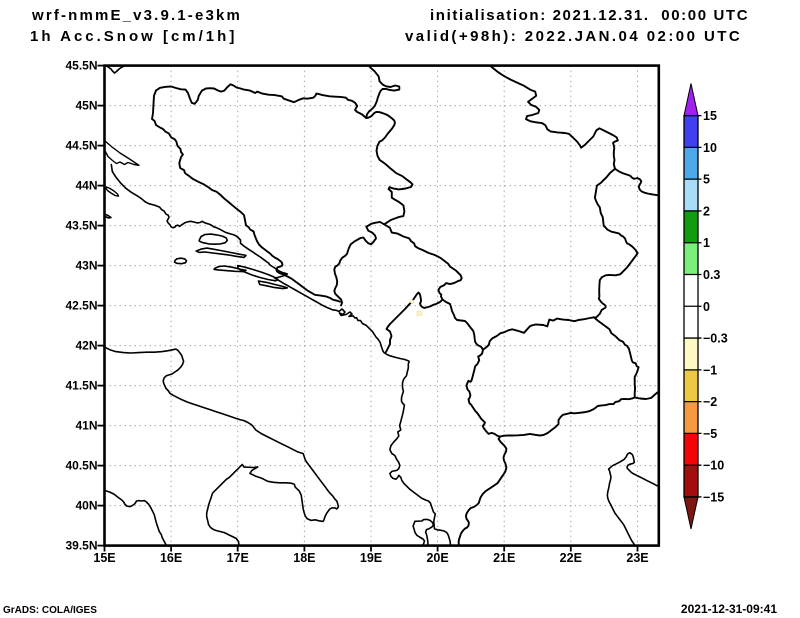  I want to click on svg-text: 44.5N, so click(81, 146).